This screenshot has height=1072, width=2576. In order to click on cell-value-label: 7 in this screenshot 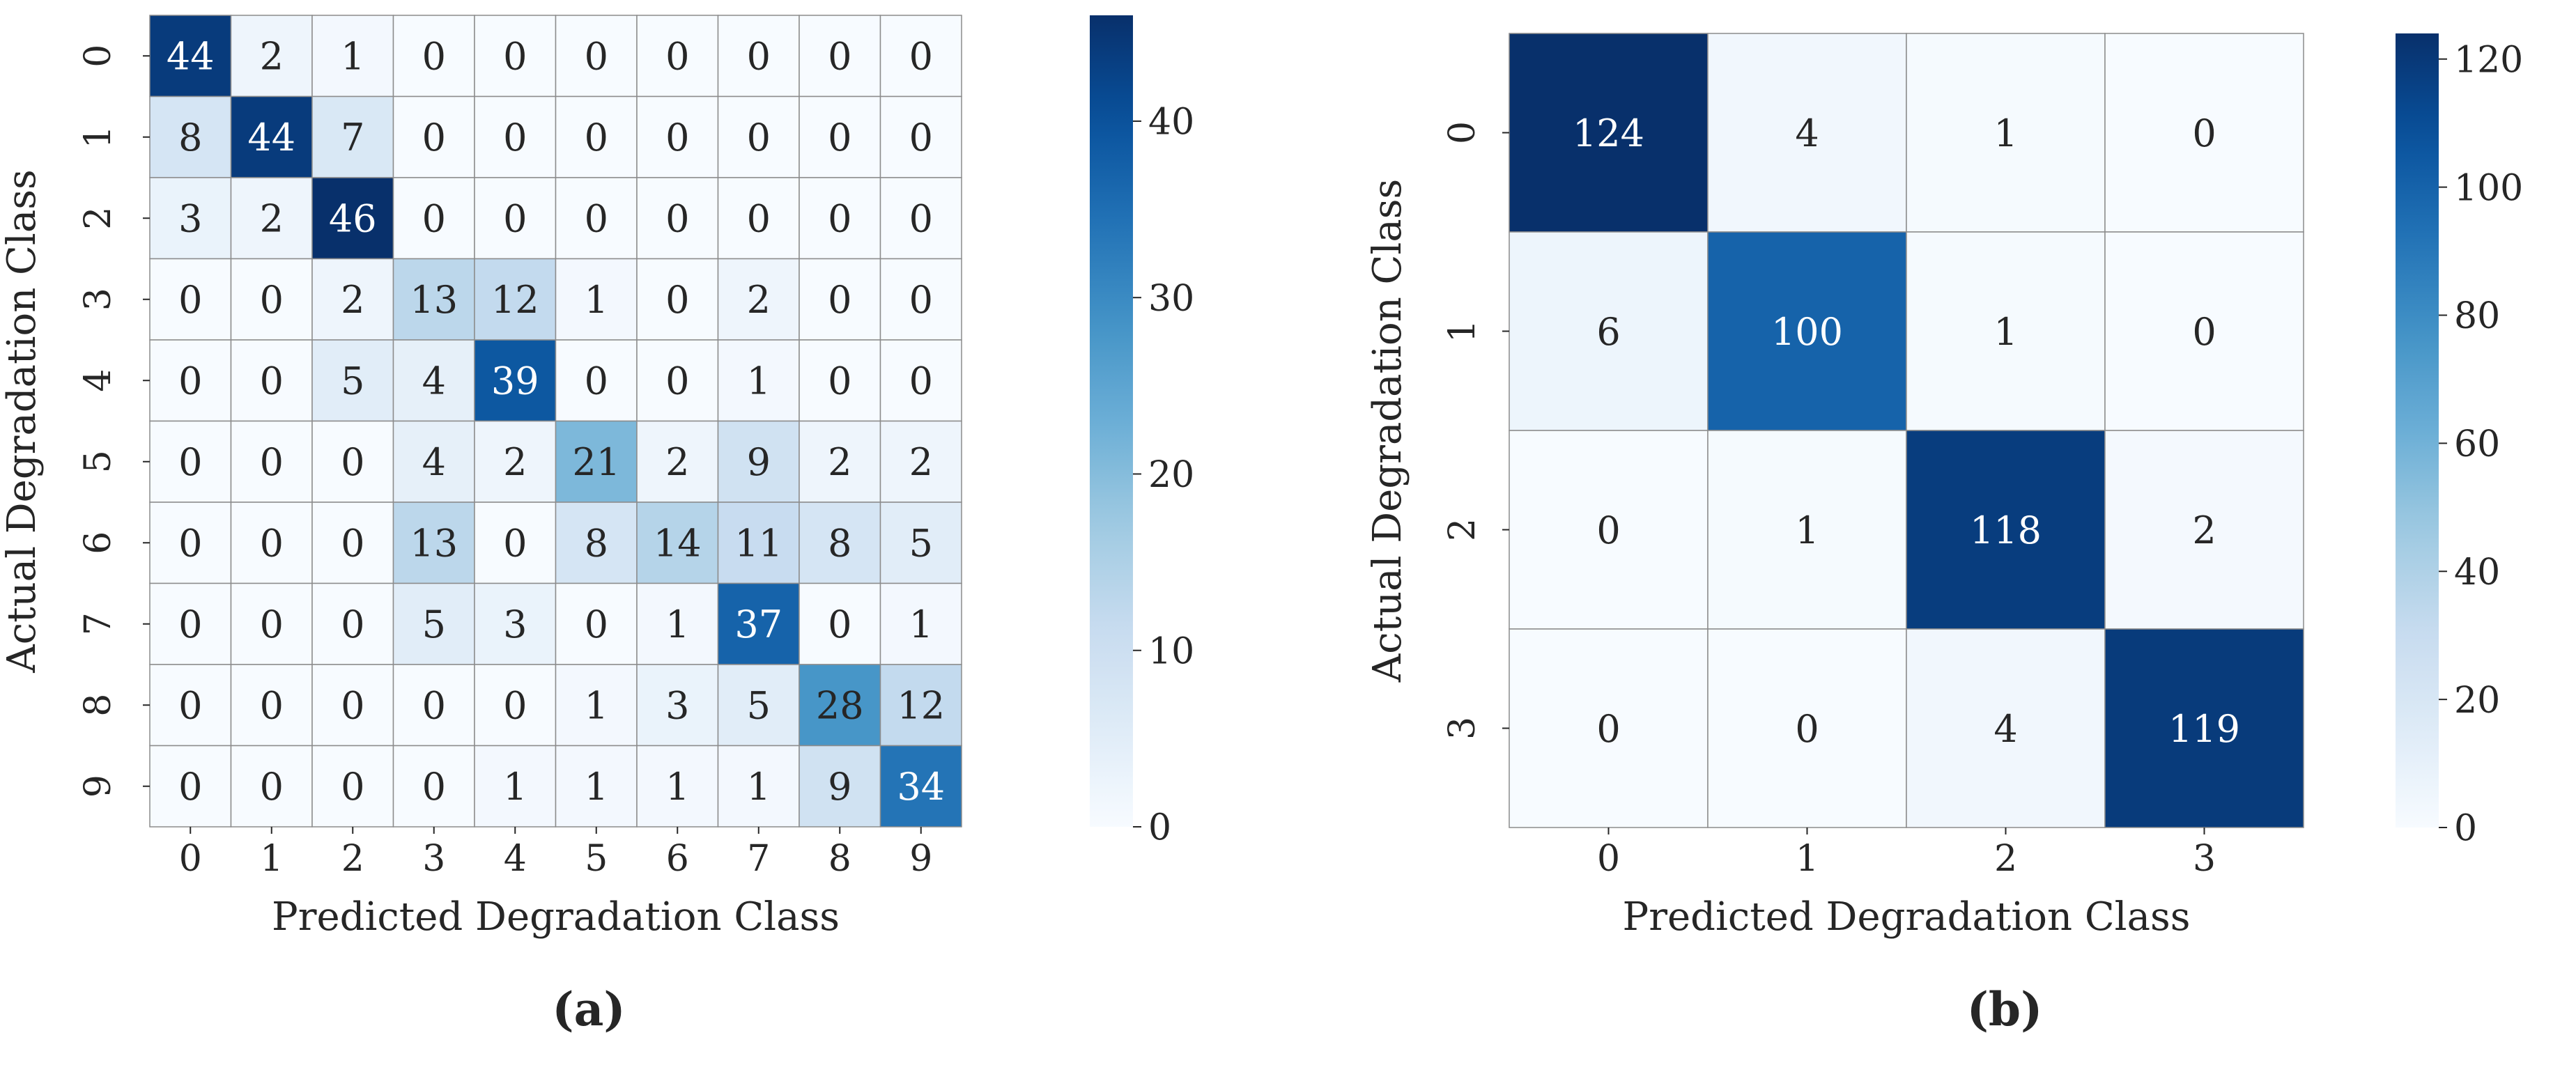, I will do `click(352, 138)`.